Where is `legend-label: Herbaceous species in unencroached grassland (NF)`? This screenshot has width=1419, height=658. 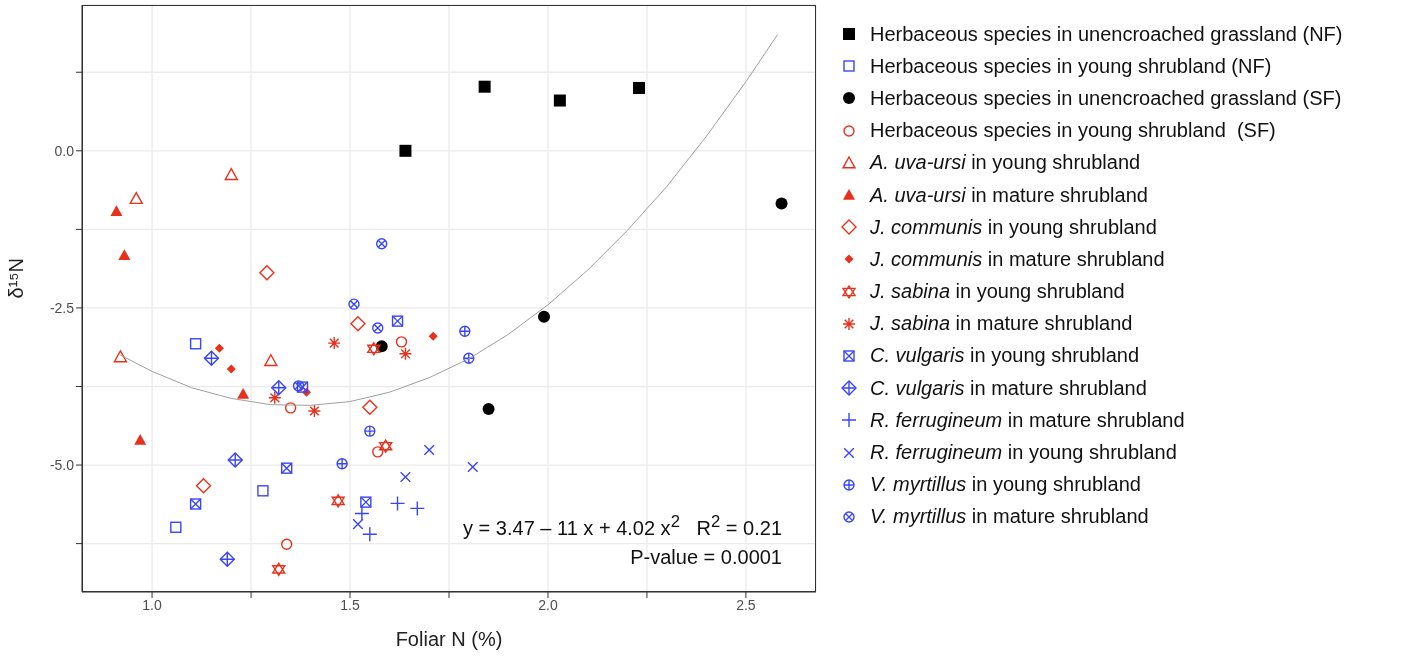 legend-label: Herbaceous species in unencroached grassland (NF) is located at coordinates (1106, 34).